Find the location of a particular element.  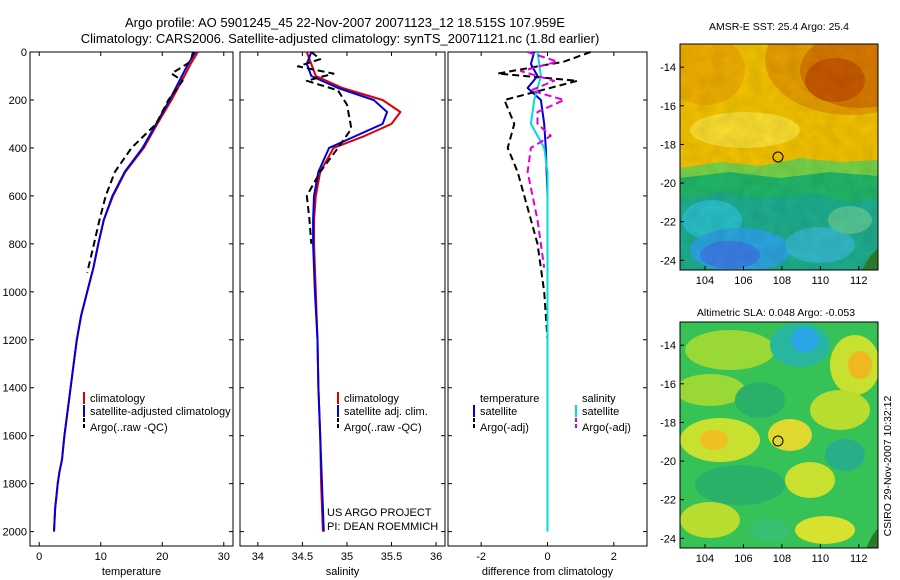

sst-map: AMSR-E SST: 25.4 Argo: 25.4 is located at coordinates (779, 146).